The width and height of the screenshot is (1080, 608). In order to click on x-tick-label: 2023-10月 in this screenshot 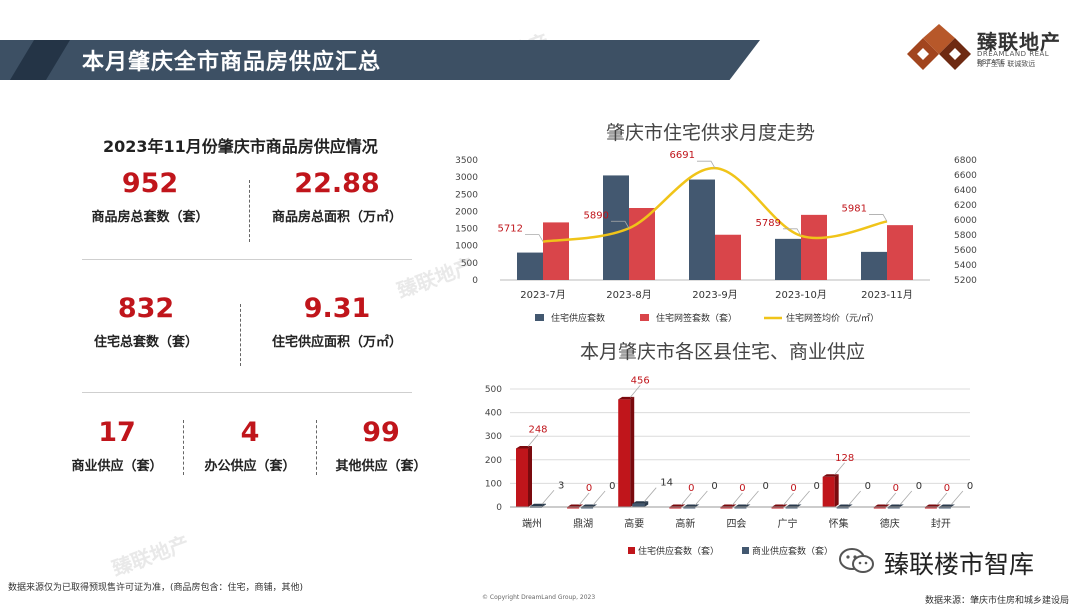, I will do `click(801, 295)`.